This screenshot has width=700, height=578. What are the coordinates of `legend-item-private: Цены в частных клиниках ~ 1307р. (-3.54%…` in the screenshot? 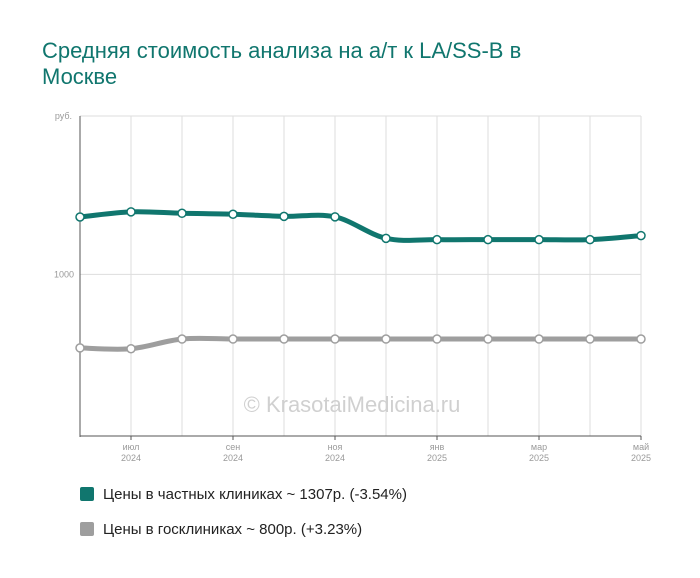 It's located at (243, 494).